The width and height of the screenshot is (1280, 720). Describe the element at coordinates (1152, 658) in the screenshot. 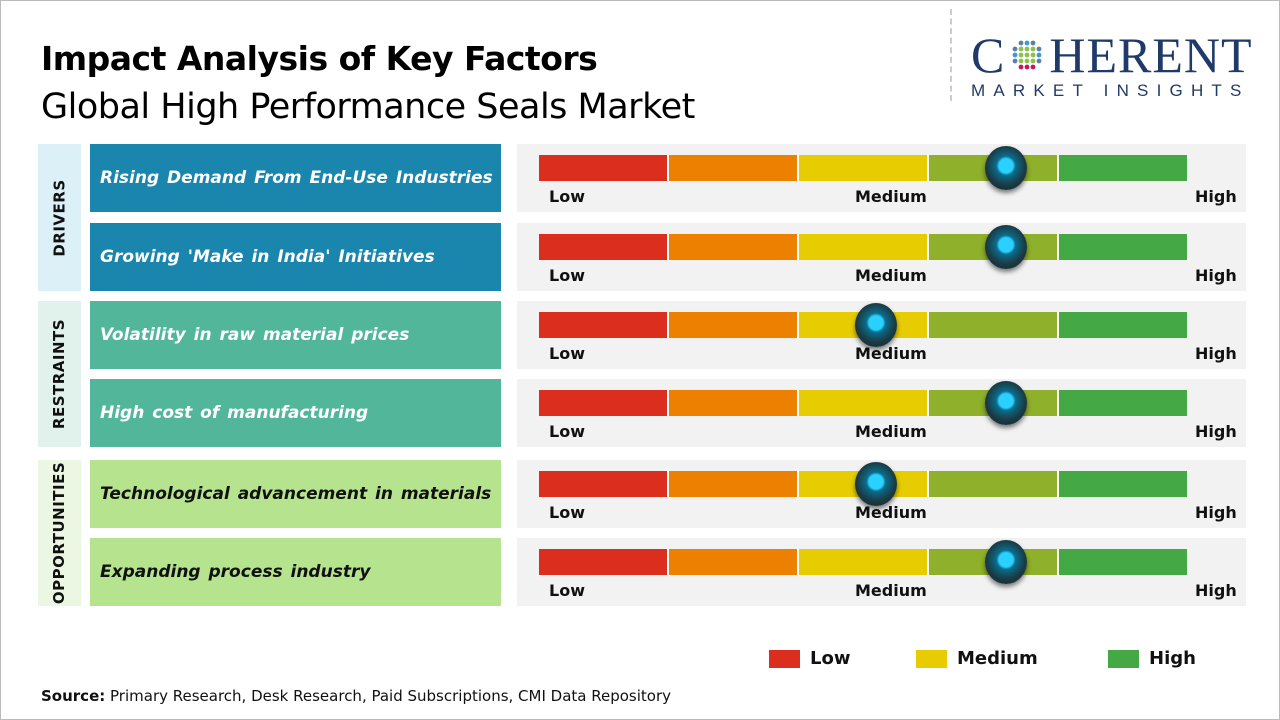

I see `legend-item: High` at that location.